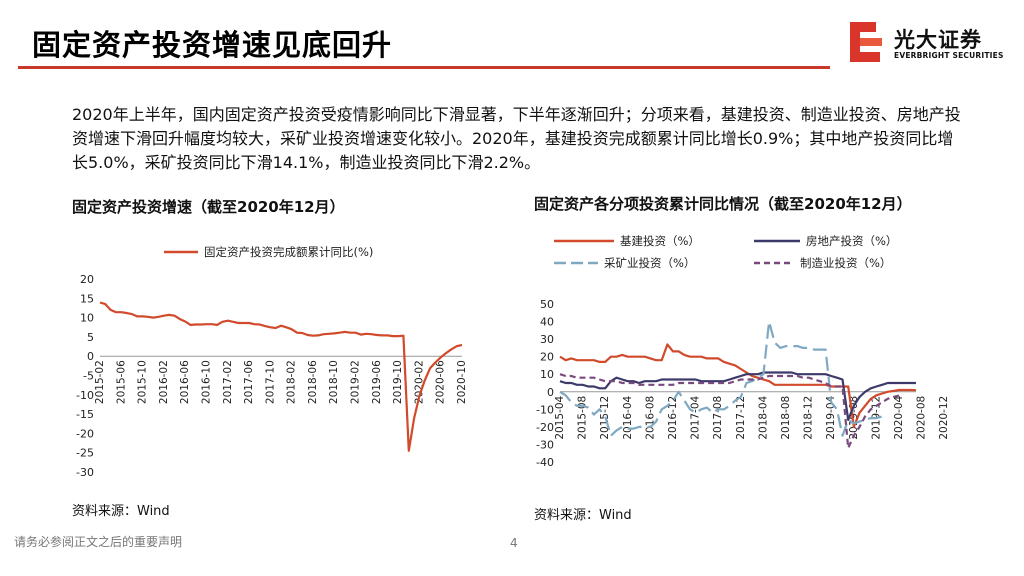 Image resolution: width=1024 pixels, height=576 pixels. Describe the element at coordinates (85, 472) in the screenshot. I see `y-tick-label-0: -30` at that location.